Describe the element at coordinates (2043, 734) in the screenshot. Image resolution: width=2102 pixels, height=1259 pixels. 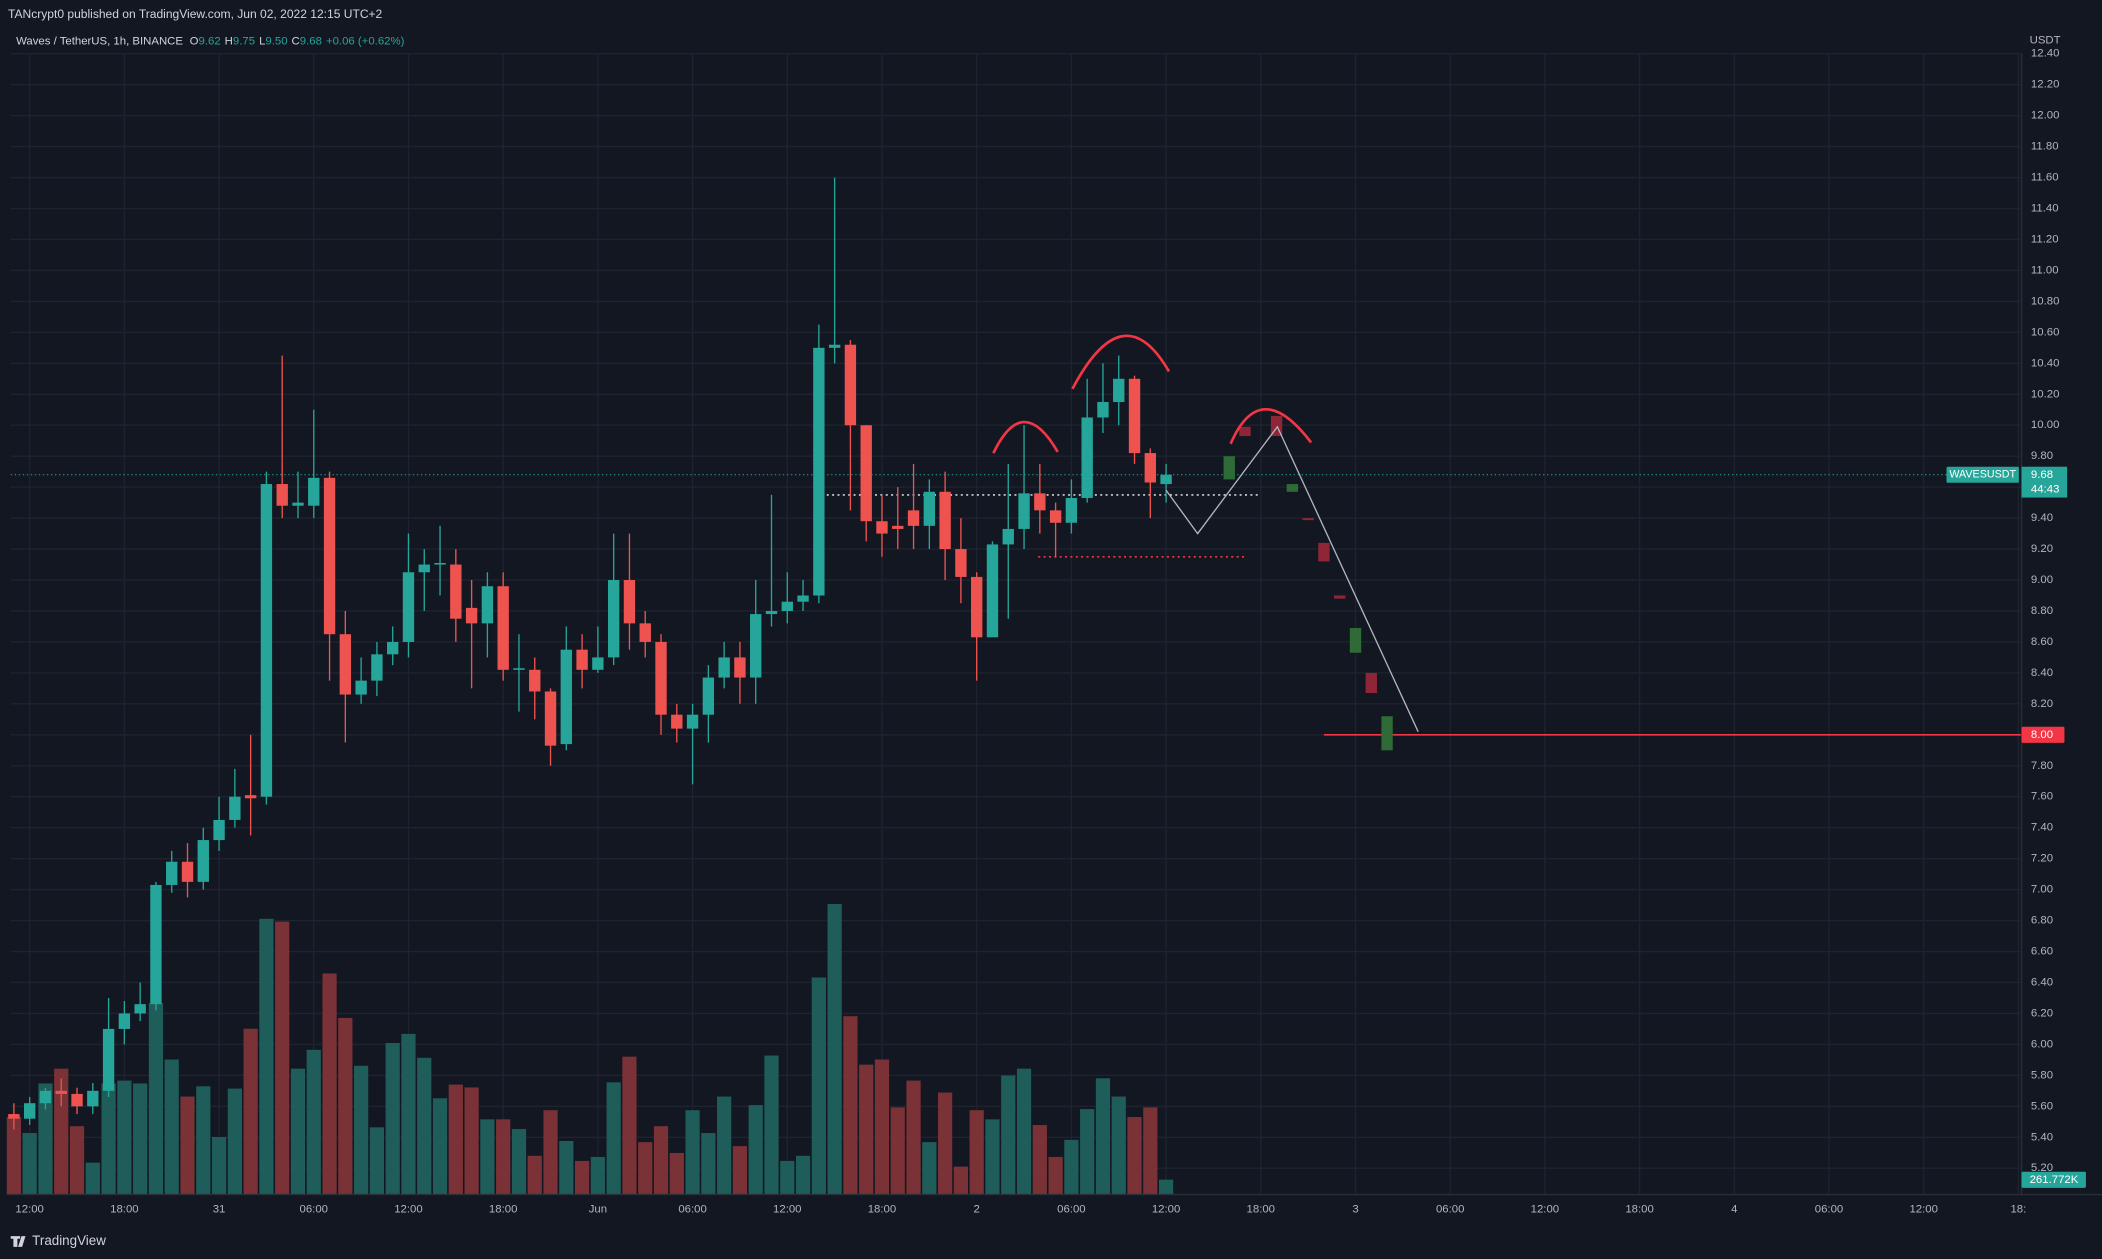
I see `target-tag-bg` at that location.